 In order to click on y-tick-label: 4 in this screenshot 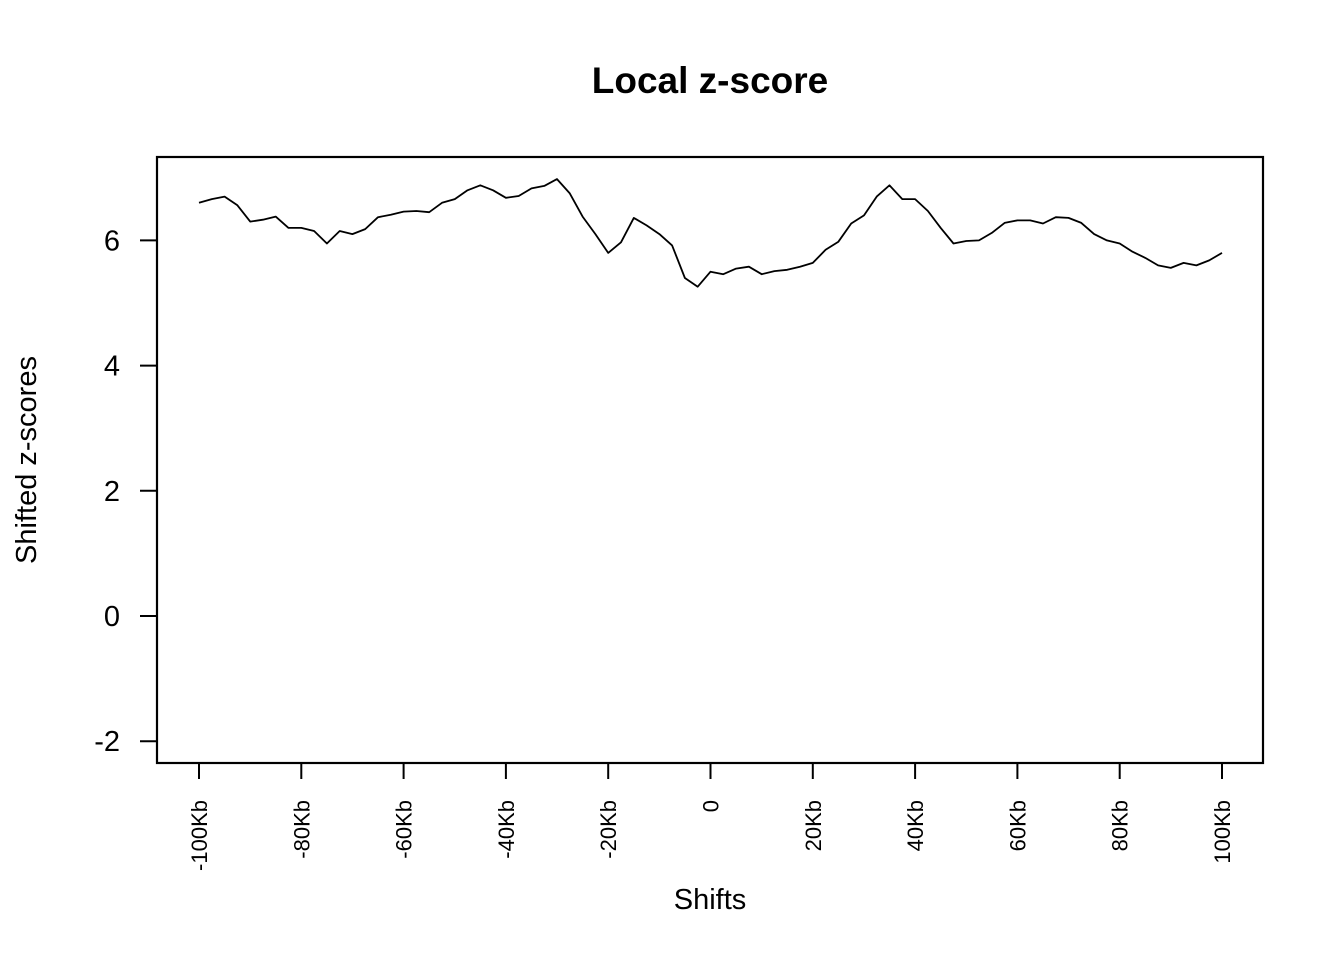, I will do `click(112, 367)`.